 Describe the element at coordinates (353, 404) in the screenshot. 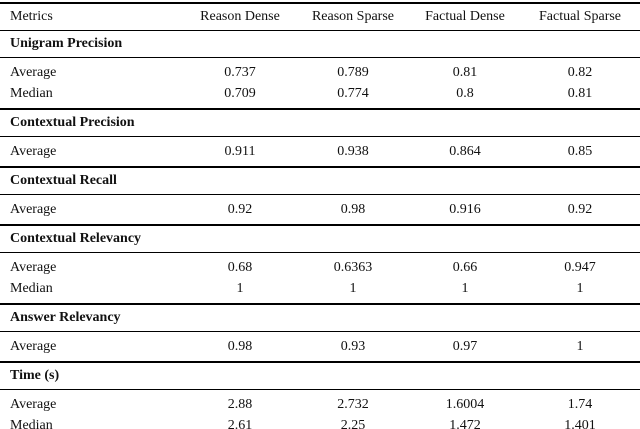

I see `value-cell: 2.732` at that location.